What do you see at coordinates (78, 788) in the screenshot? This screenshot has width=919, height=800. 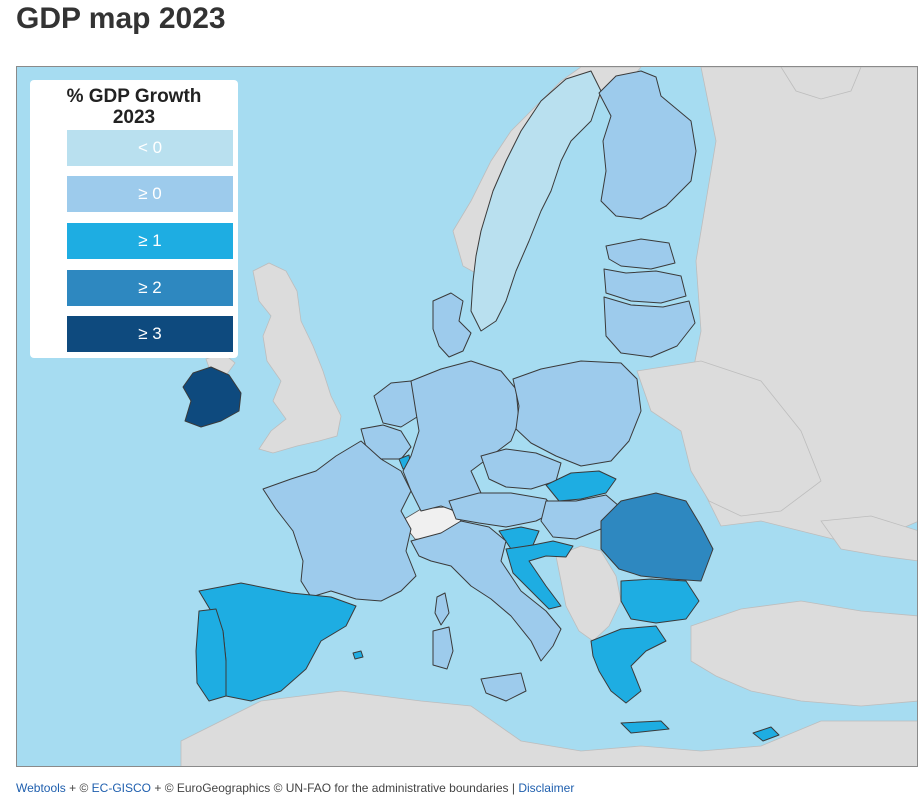 I see `attribution-text-1: + ©` at bounding box center [78, 788].